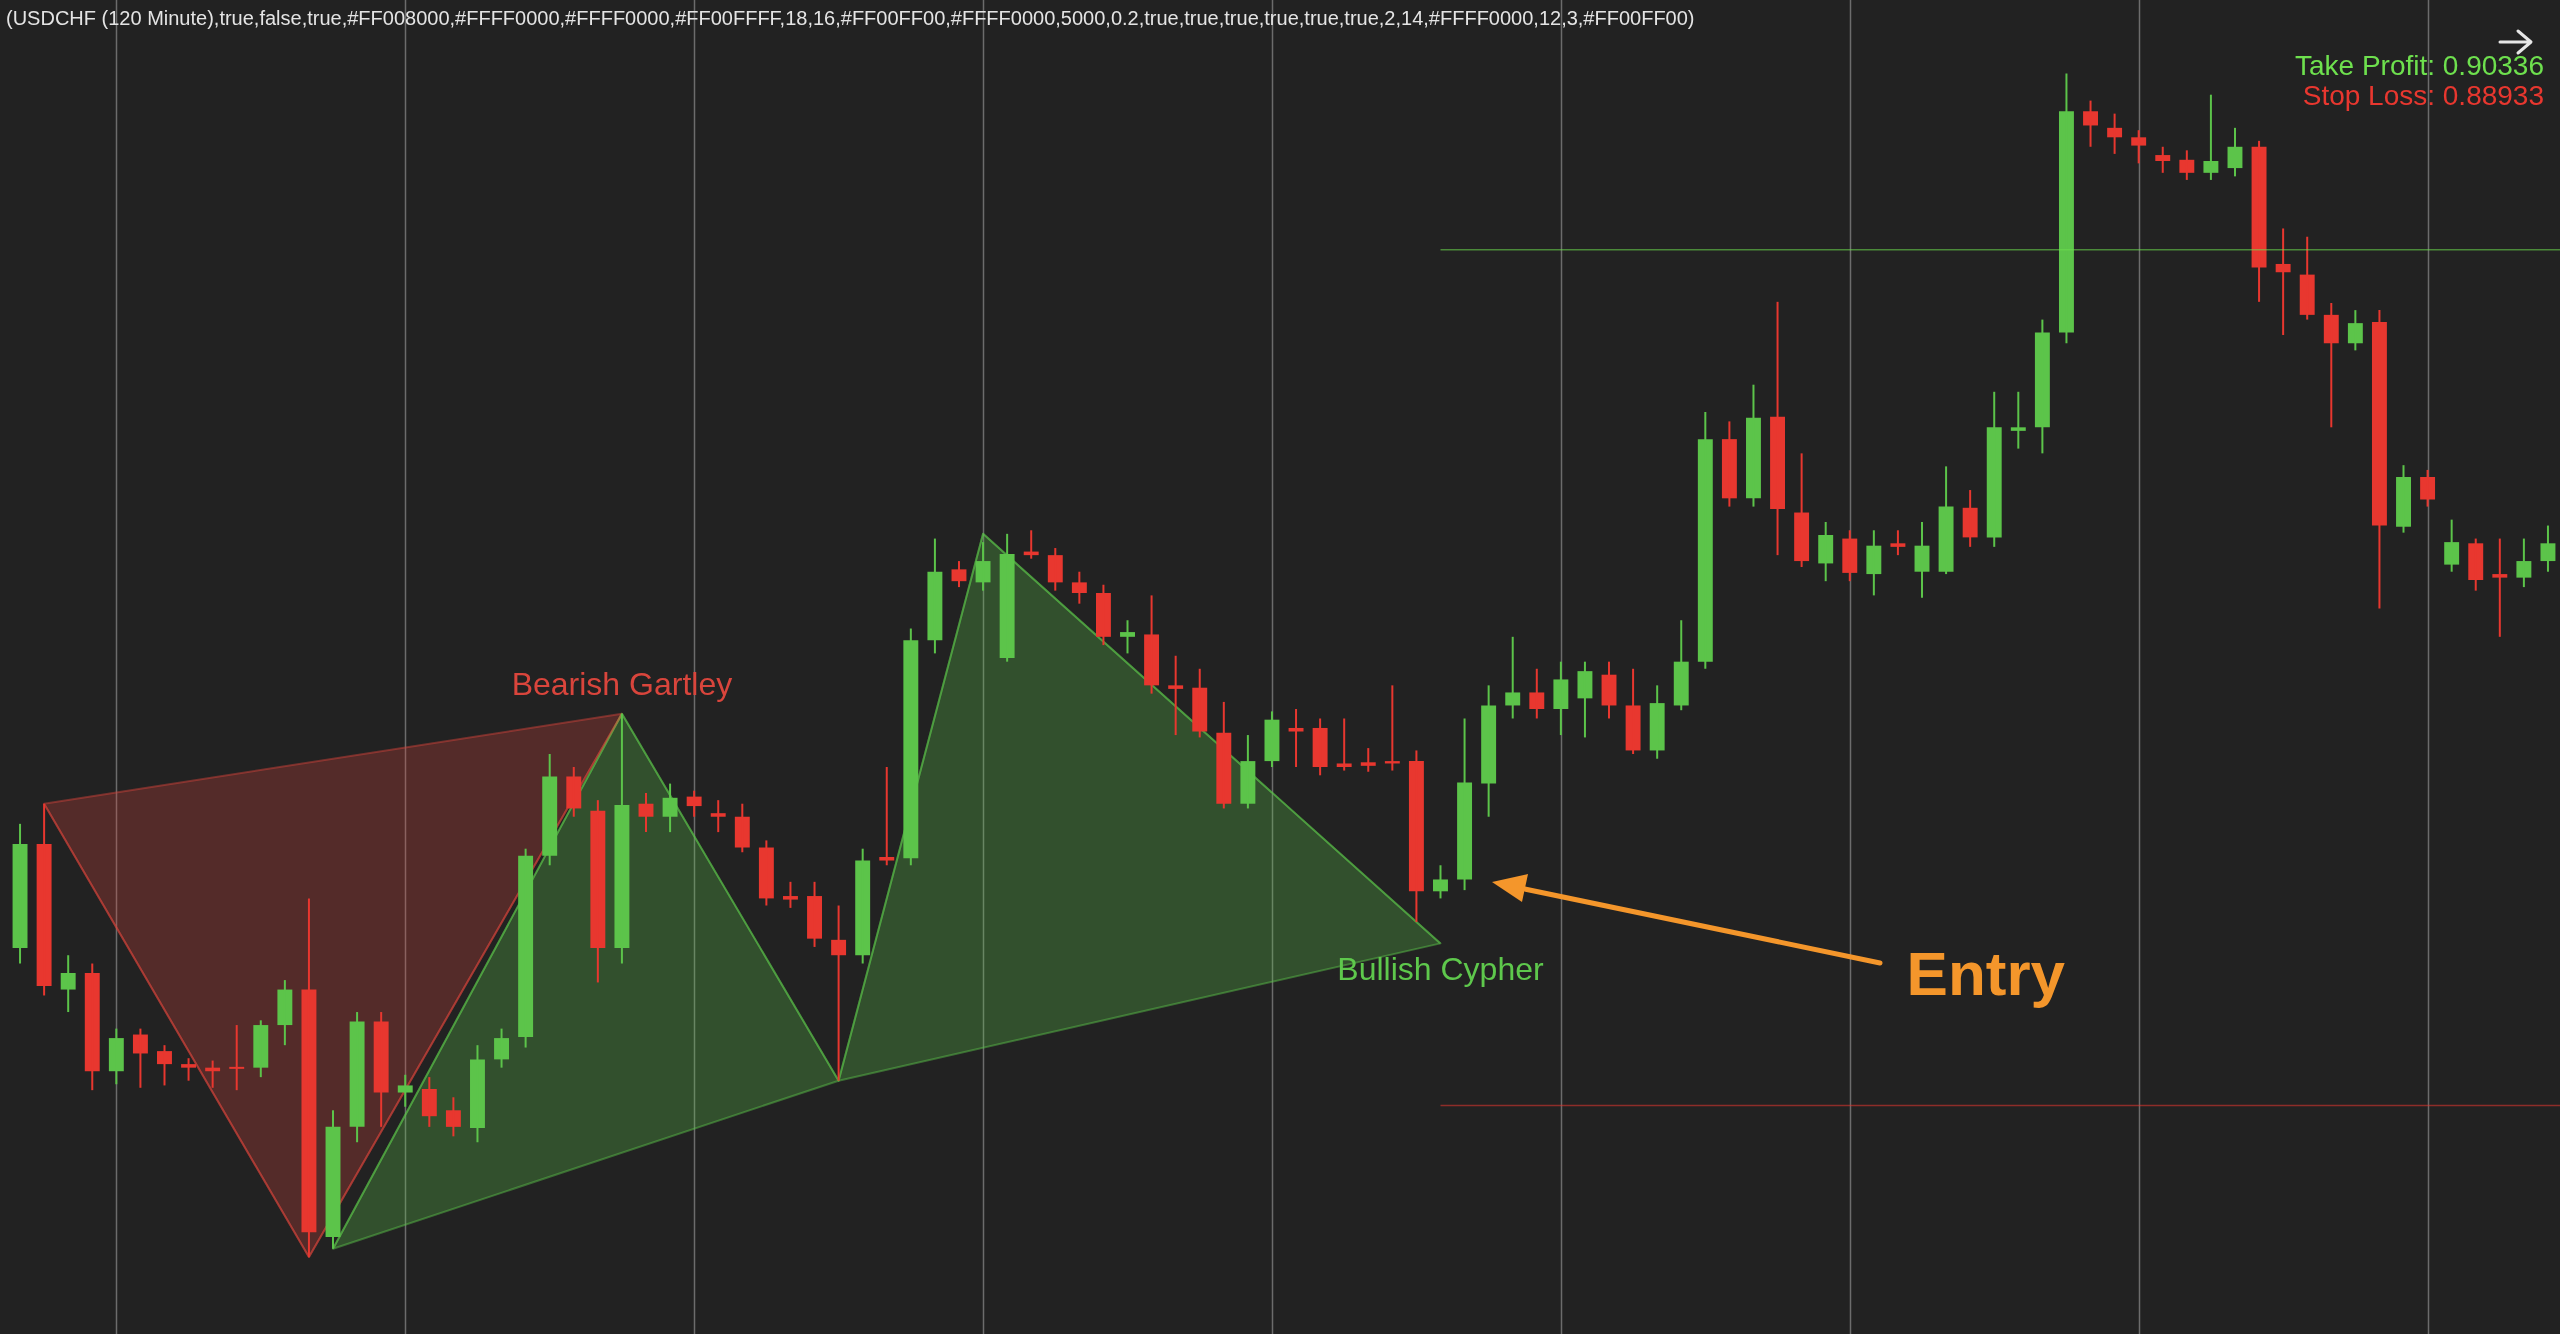  What do you see at coordinates (2423, 95) in the screenshot?
I see `annotation: Stop Loss: 0.88933` at bounding box center [2423, 95].